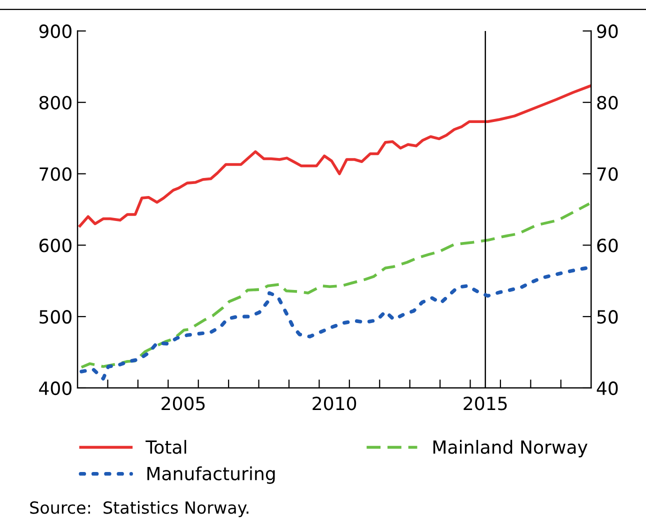 This screenshot has height=525, width=646. I want to click on y-tick-label: 400, so click(55, 388).